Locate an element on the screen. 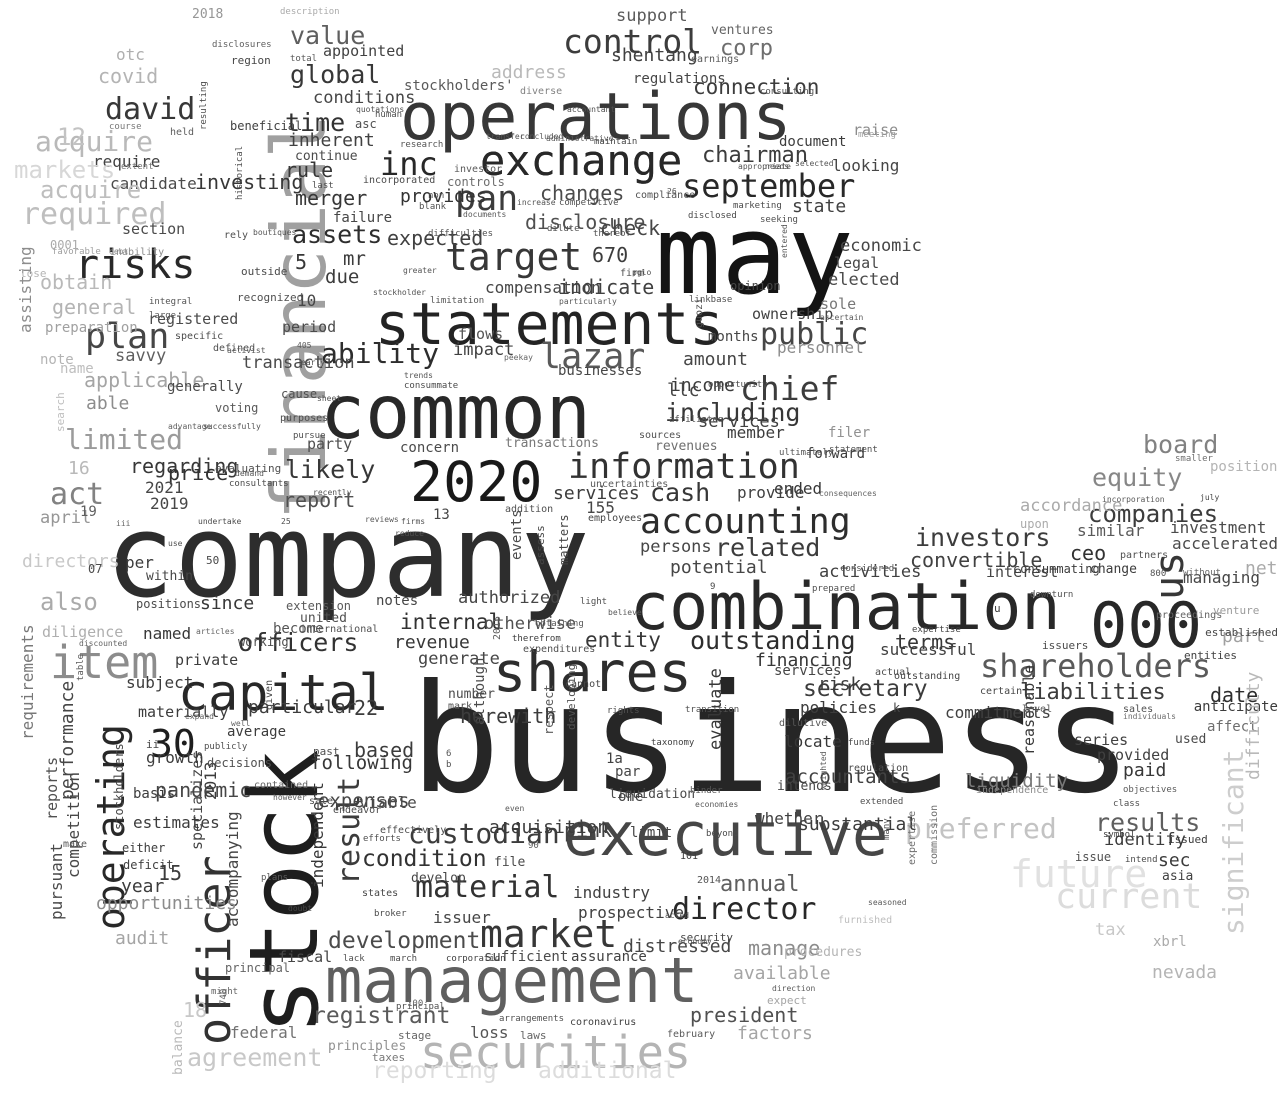 This screenshot has width=1280, height=1096. word-iii: iii is located at coordinates (123, 523).